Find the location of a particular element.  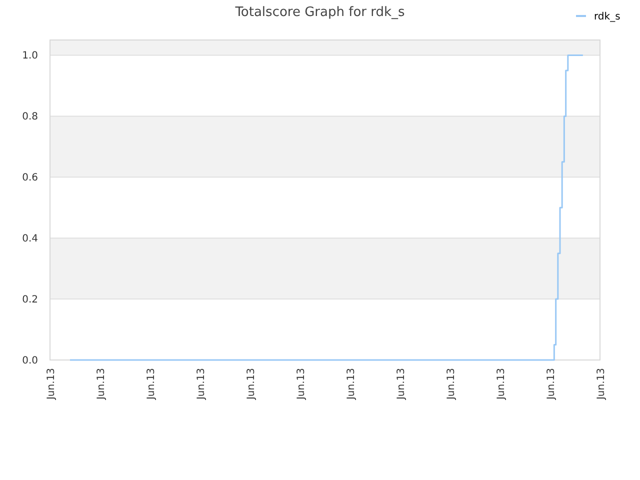

y-tick-label: 0.6 is located at coordinates (30, 178).